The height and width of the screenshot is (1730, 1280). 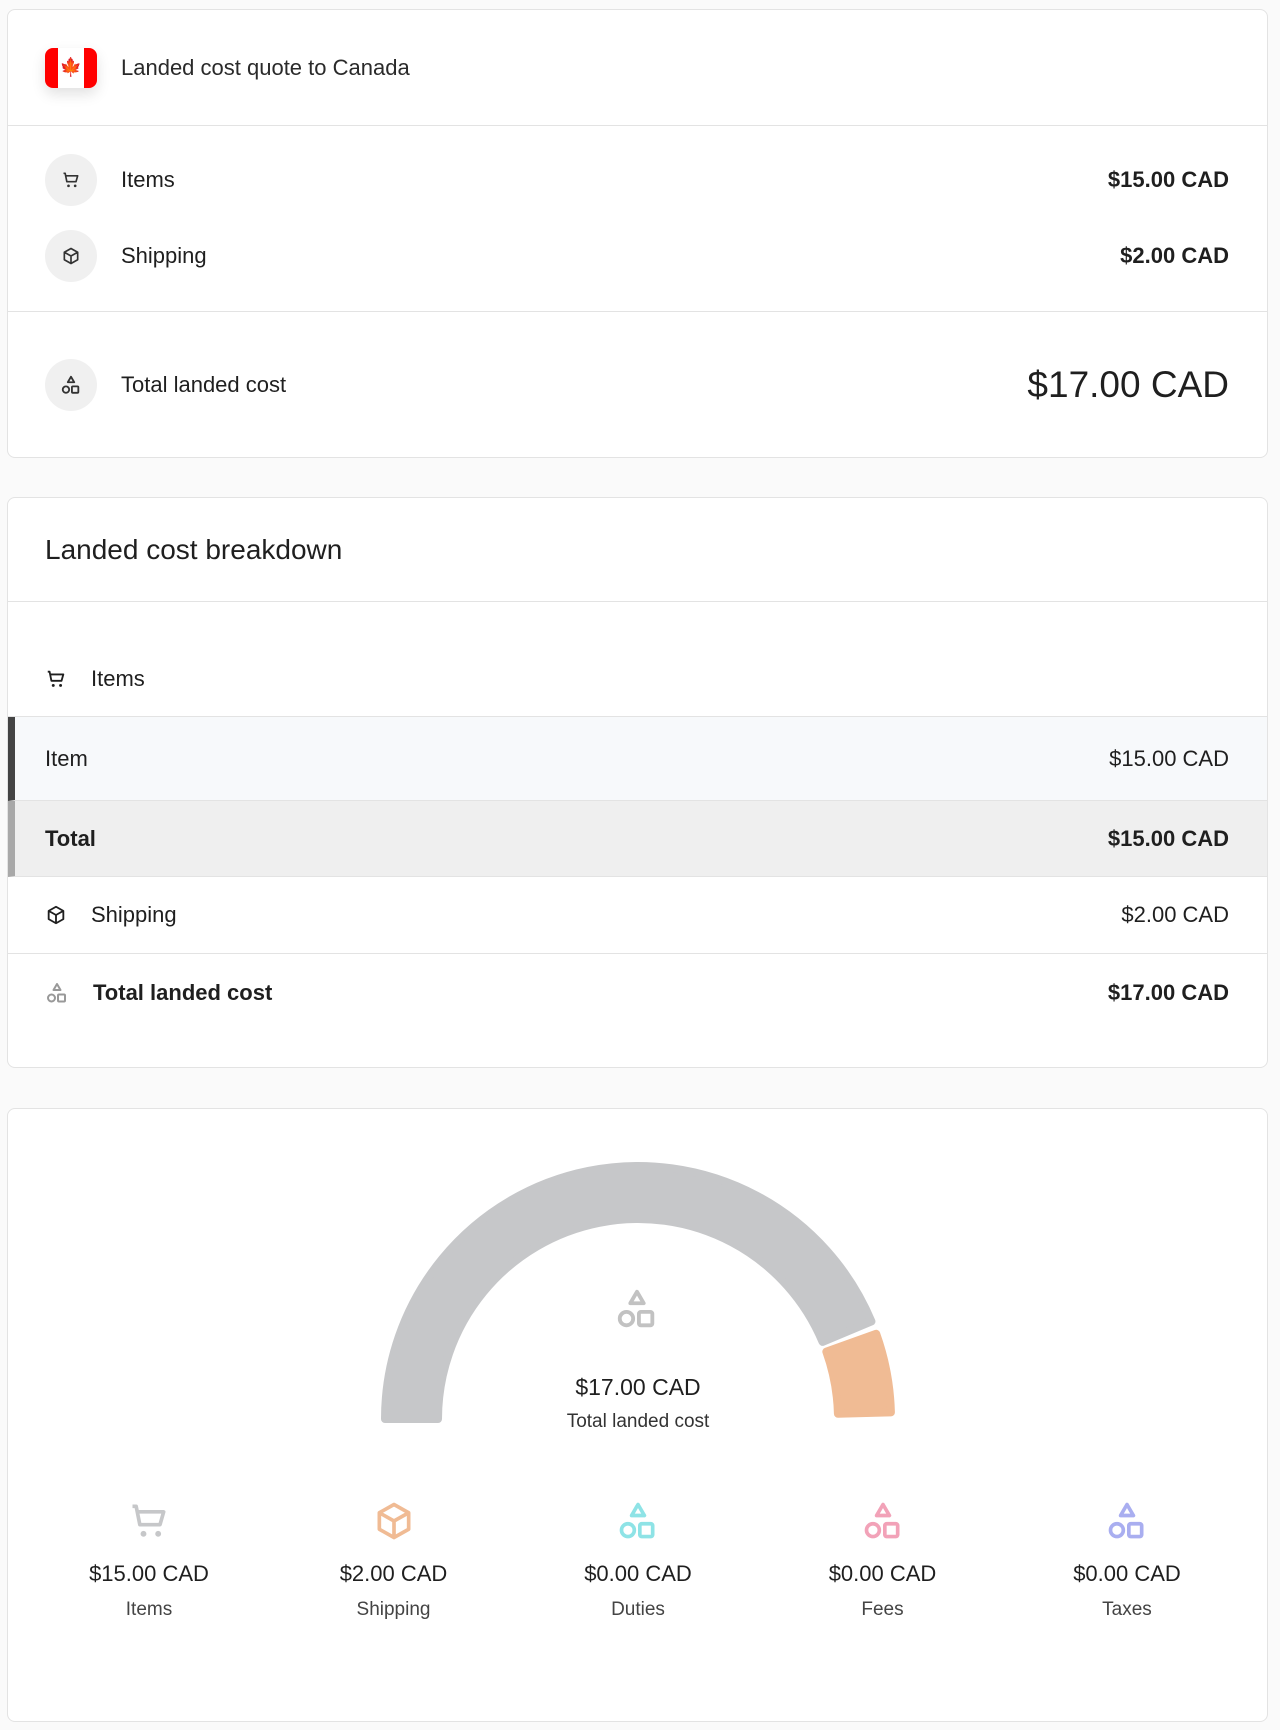 I want to click on canada-flag-icon: 🍁, so click(x=71, y=67).